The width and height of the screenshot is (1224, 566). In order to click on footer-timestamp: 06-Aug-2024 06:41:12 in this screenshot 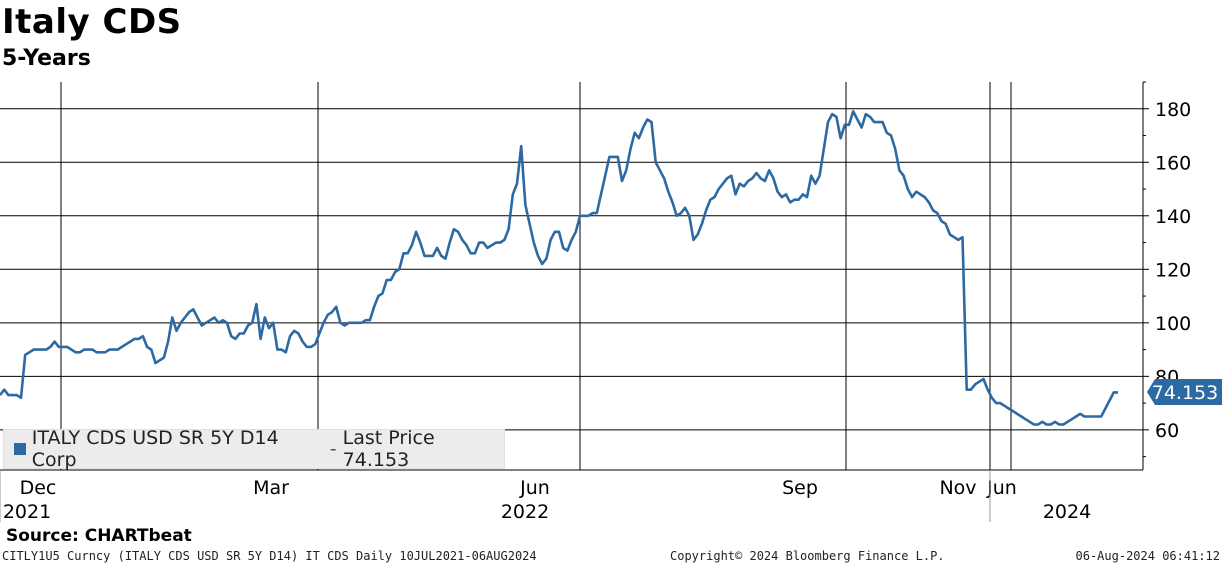, I will do `click(1148, 556)`.